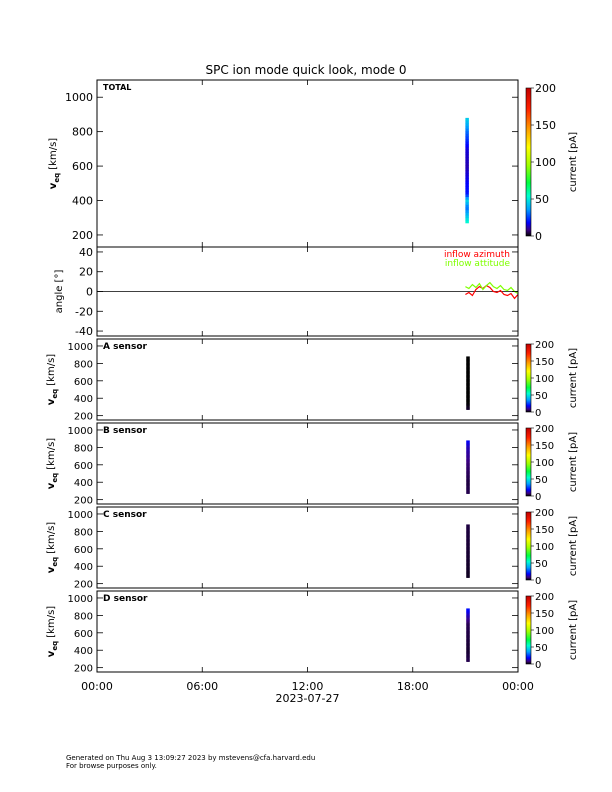 Image resolution: width=612 pixels, height=792 pixels. What do you see at coordinates (544, 379) in the screenshot?
I see `colorbar-tick-label: 100` at bounding box center [544, 379].